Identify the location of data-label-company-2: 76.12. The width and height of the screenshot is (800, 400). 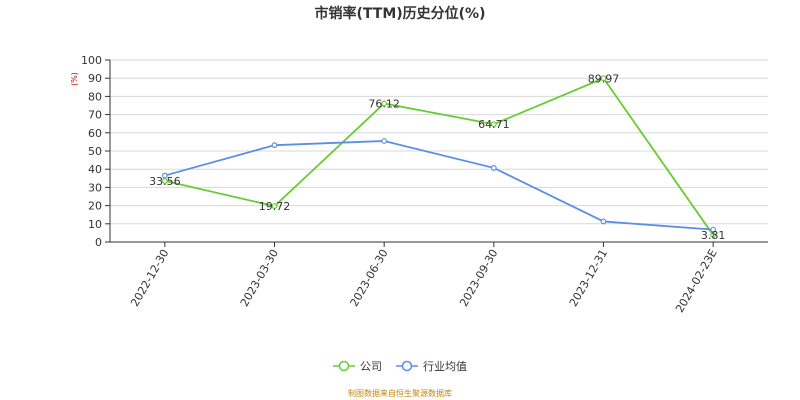
(384, 103).